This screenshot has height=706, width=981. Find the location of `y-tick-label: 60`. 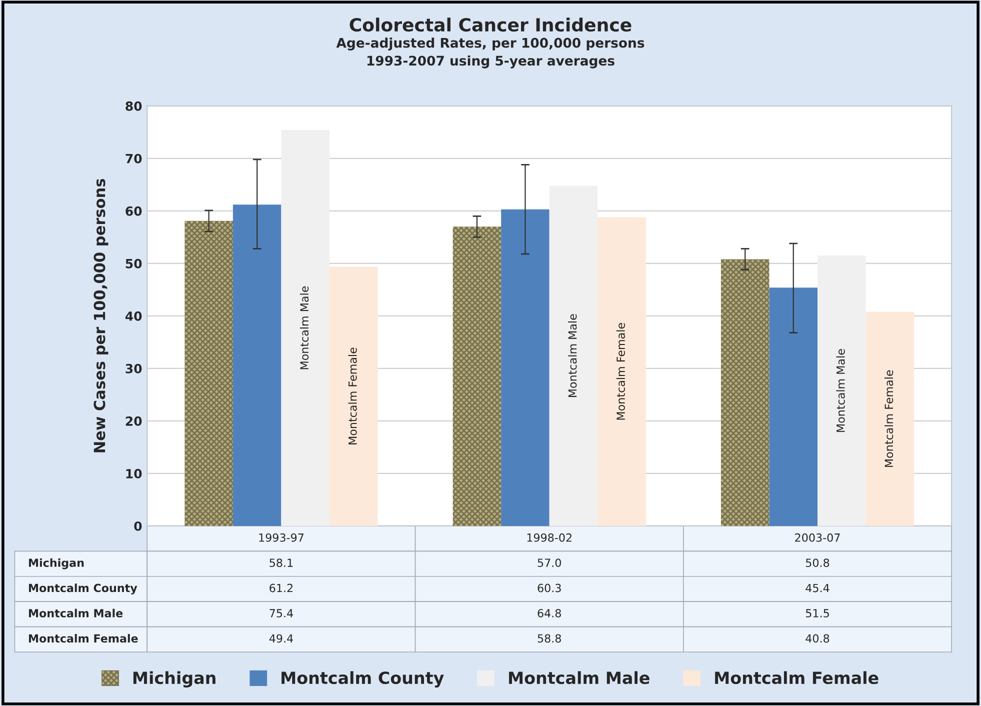

y-tick-label: 60 is located at coordinates (134, 211).